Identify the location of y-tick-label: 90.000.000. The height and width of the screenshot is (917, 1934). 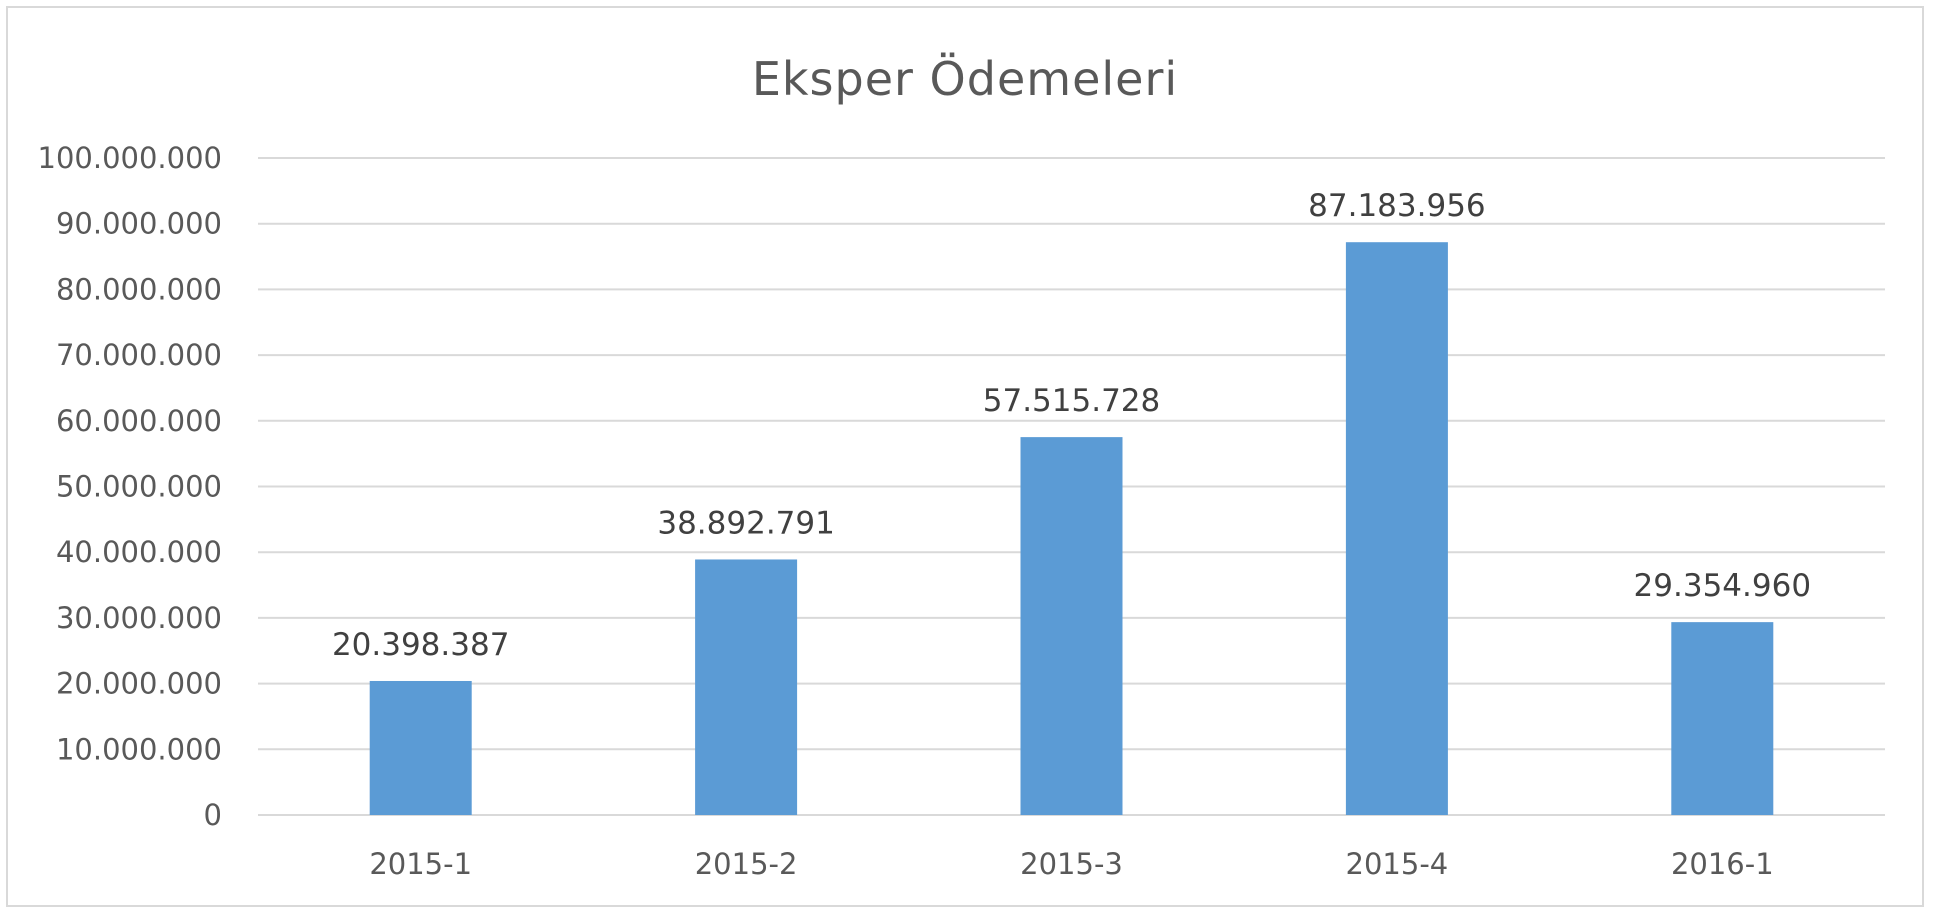
(139, 224).